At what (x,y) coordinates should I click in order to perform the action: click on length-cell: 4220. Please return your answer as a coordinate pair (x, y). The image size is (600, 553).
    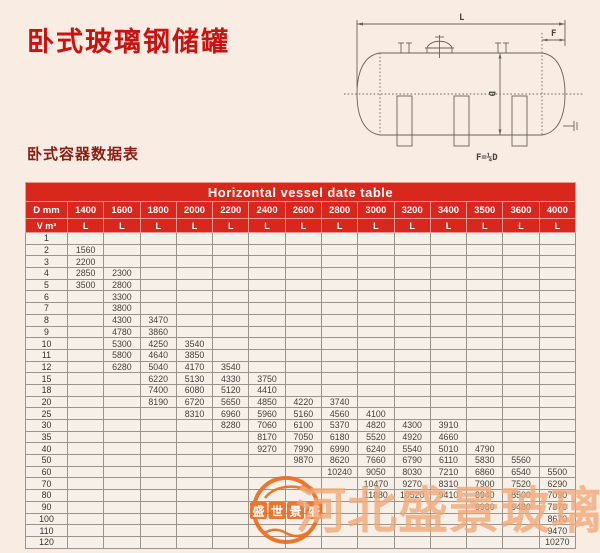
    Looking at the image, I should click on (303, 402).